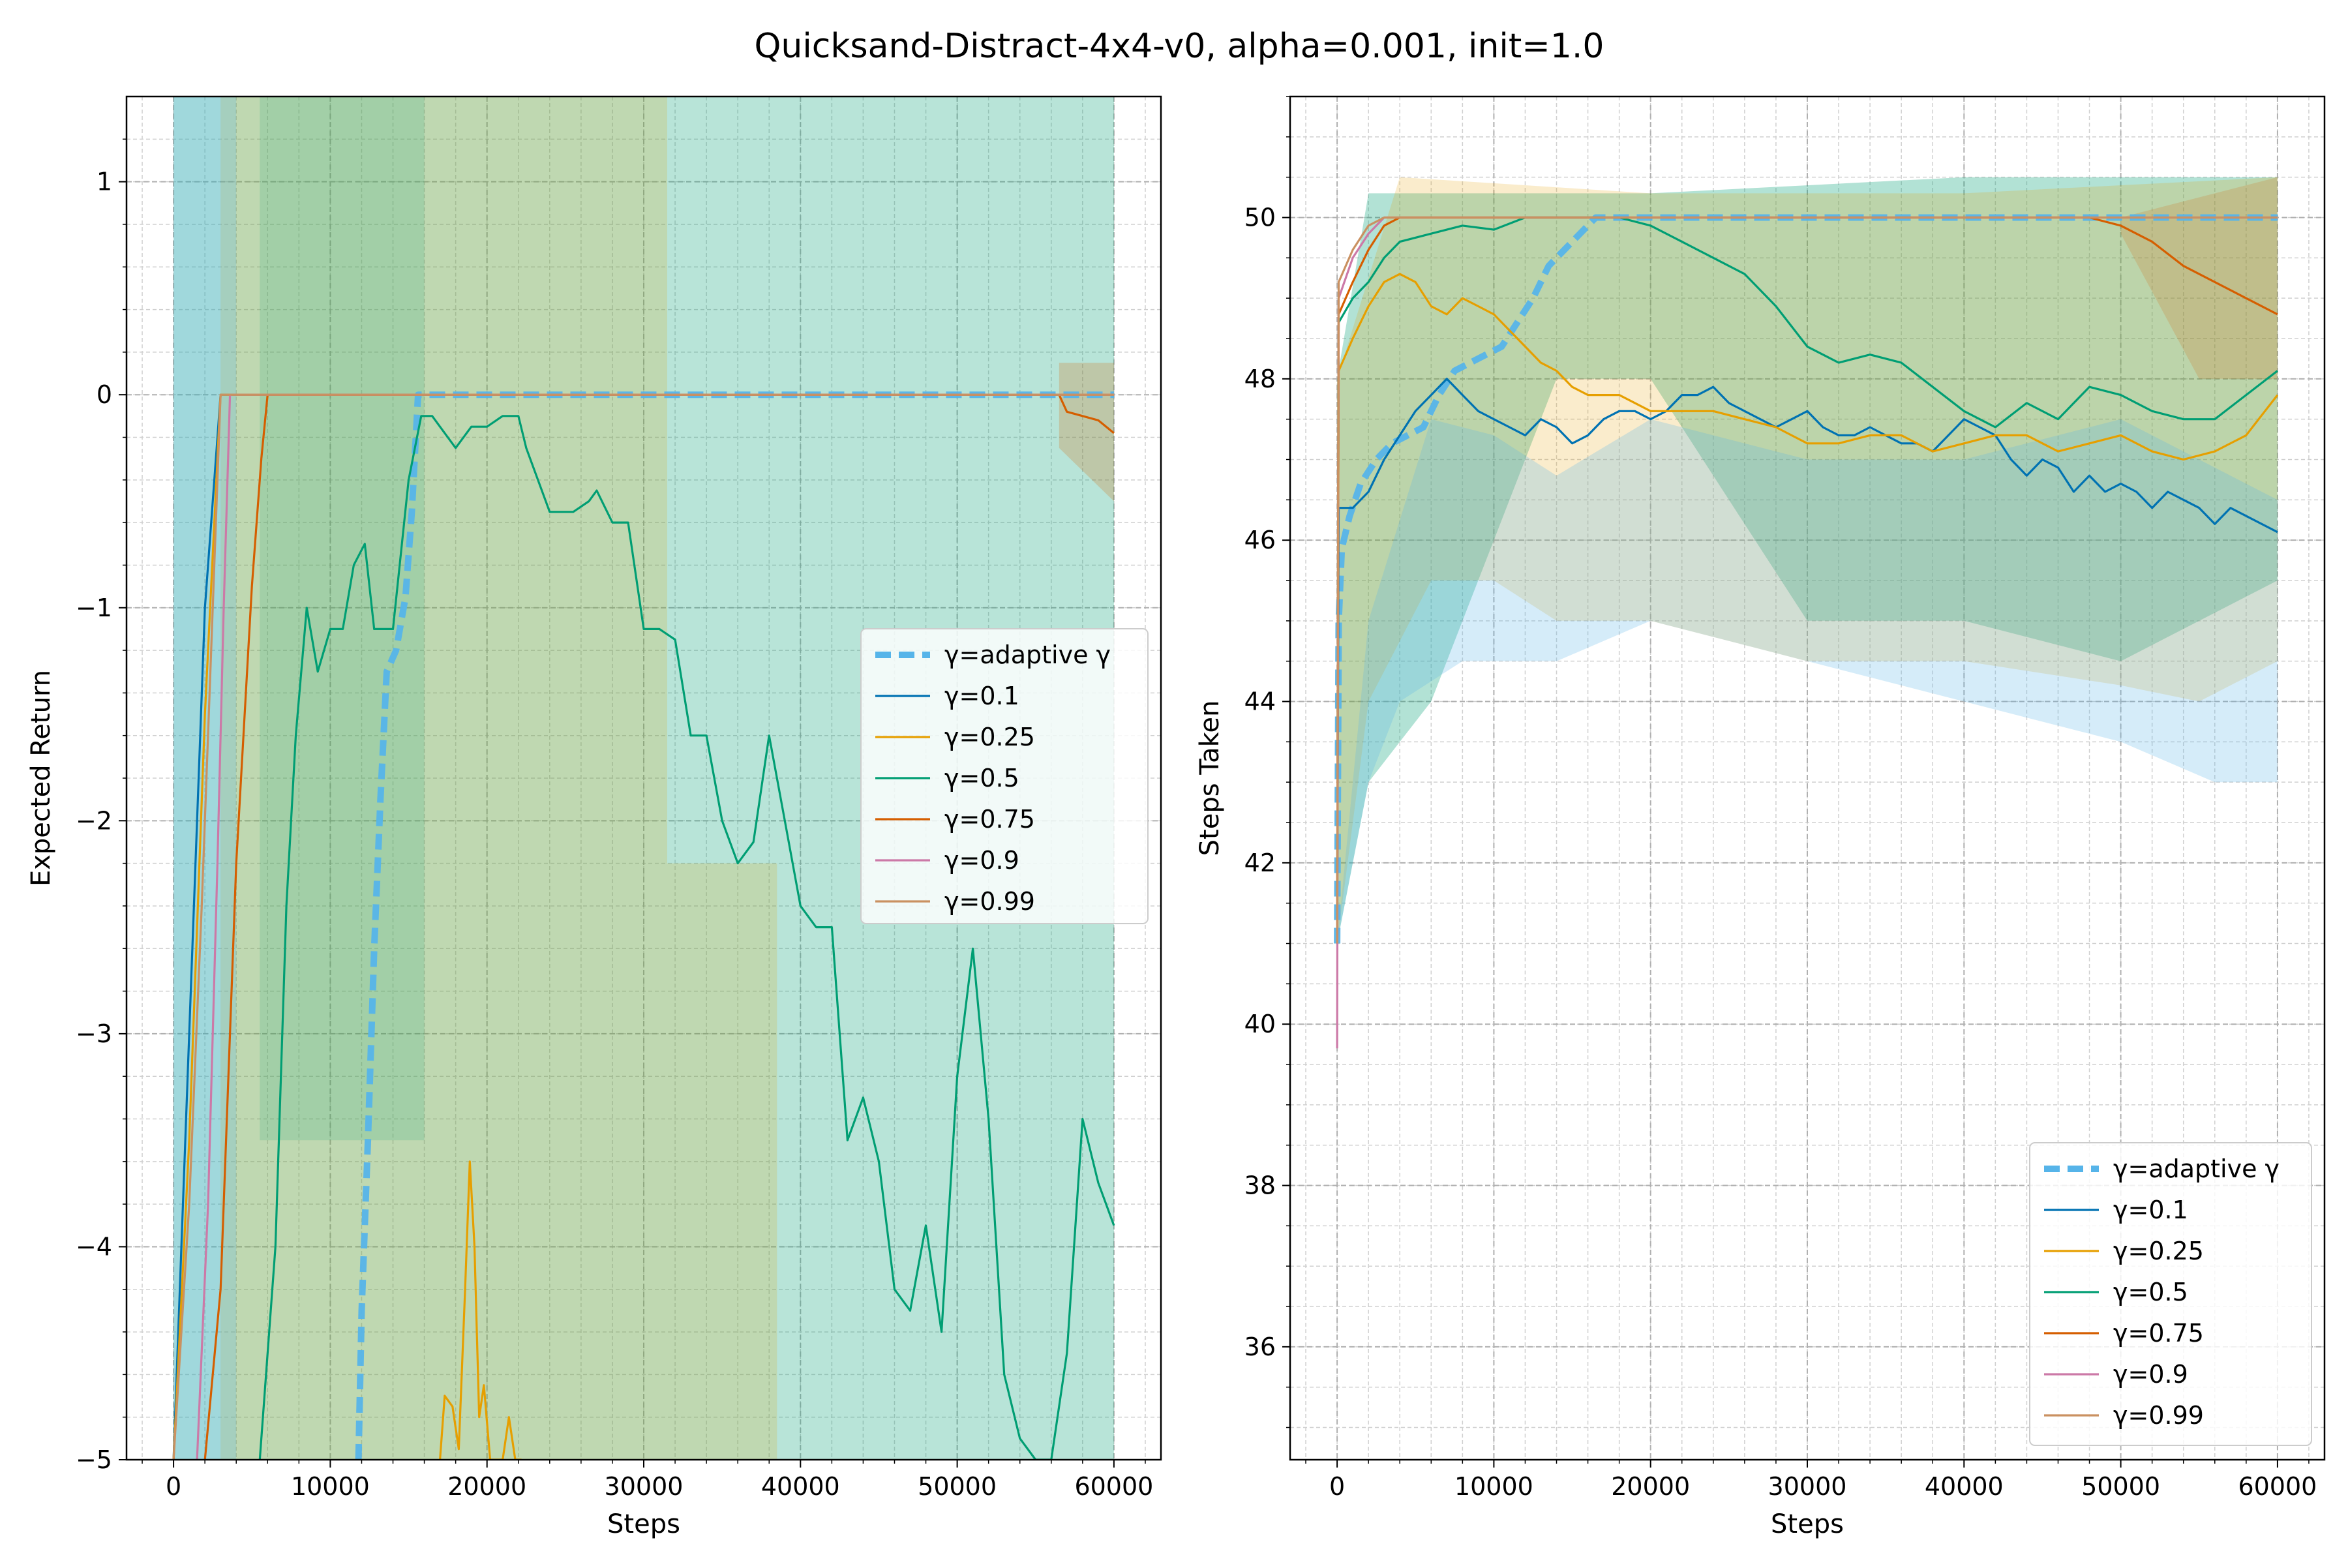  Describe the element at coordinates (94, 608) in the screenshot. I see `y-tick-label: −1` at that location.